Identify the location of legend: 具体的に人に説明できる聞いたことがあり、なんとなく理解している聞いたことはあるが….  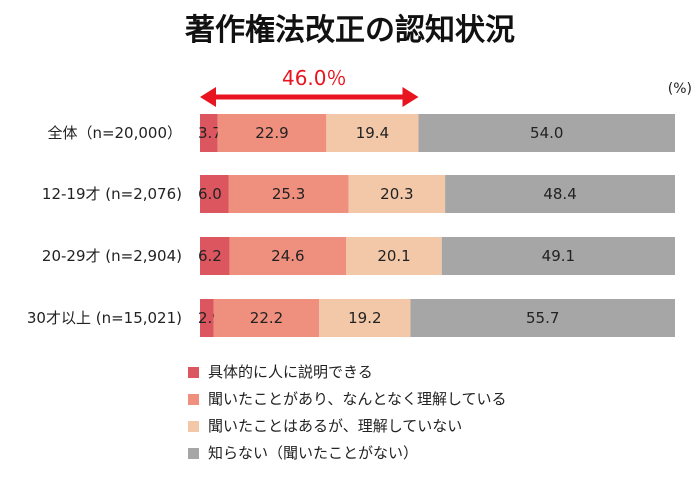
(347, 412).